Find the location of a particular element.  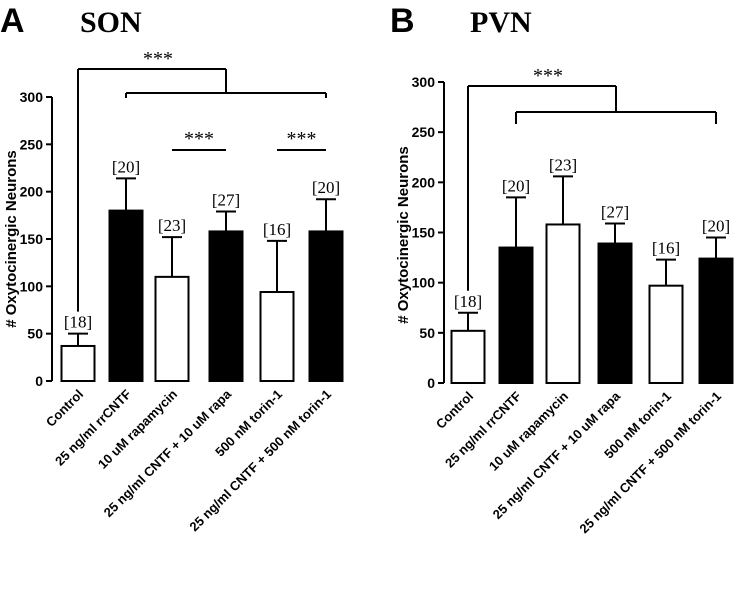

panel-letter: A is located at coordinates (12, 21).